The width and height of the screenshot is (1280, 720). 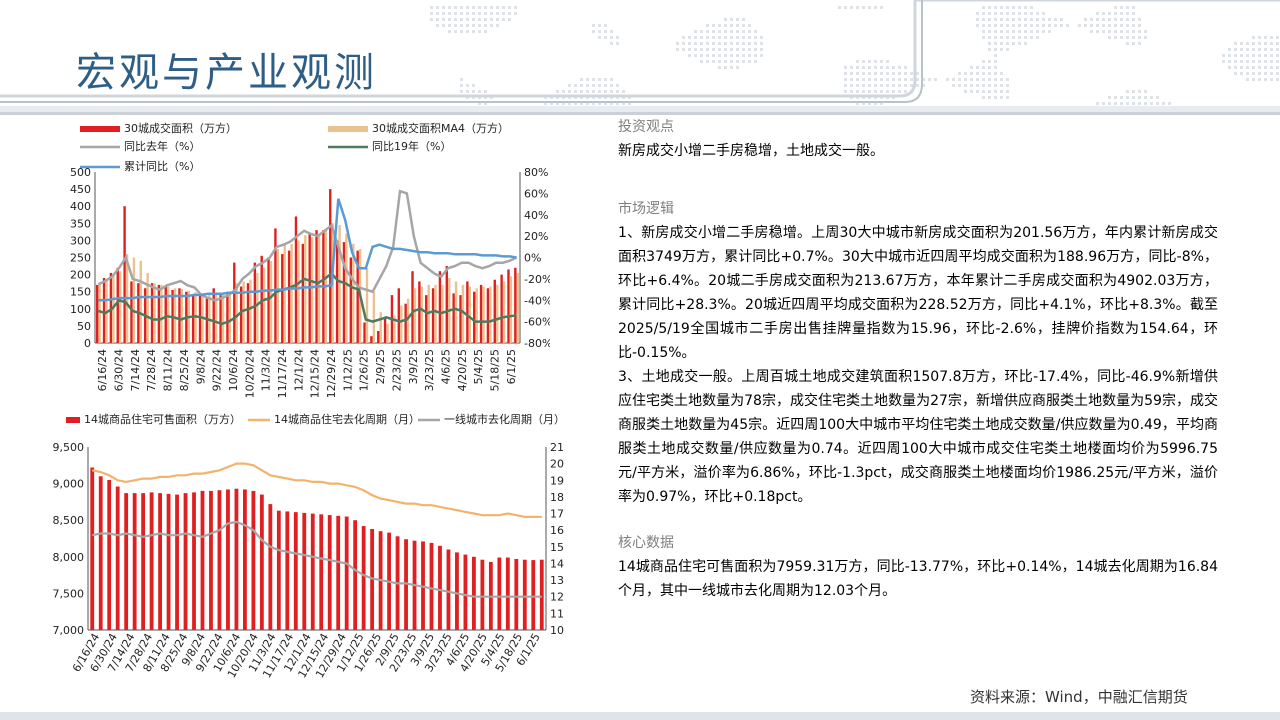 What do you see at coordinates (557, 613) in the screenshot?
I see `y-tick-label-right: 11` at bounding box center [557, 613].